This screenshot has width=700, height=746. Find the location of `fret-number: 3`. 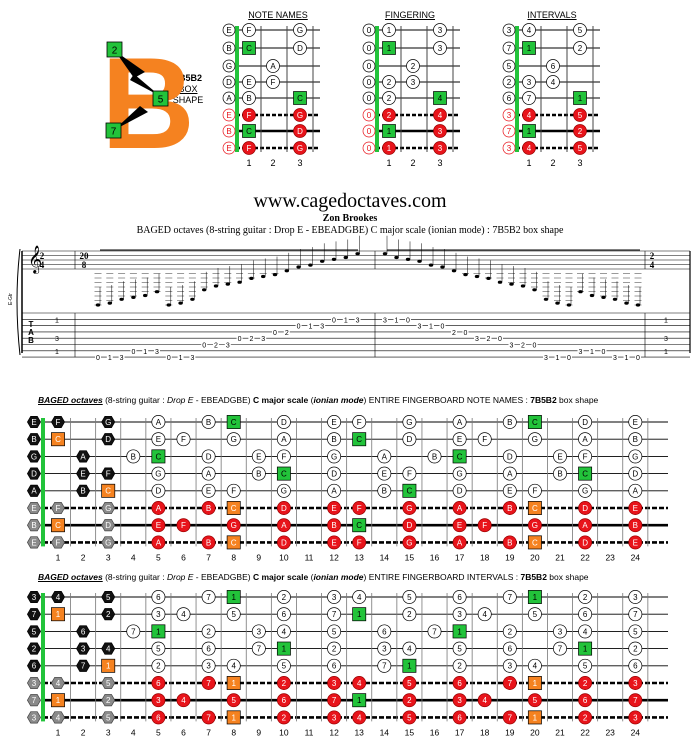

fret-number: 3 is located at coordinates (439, 163).